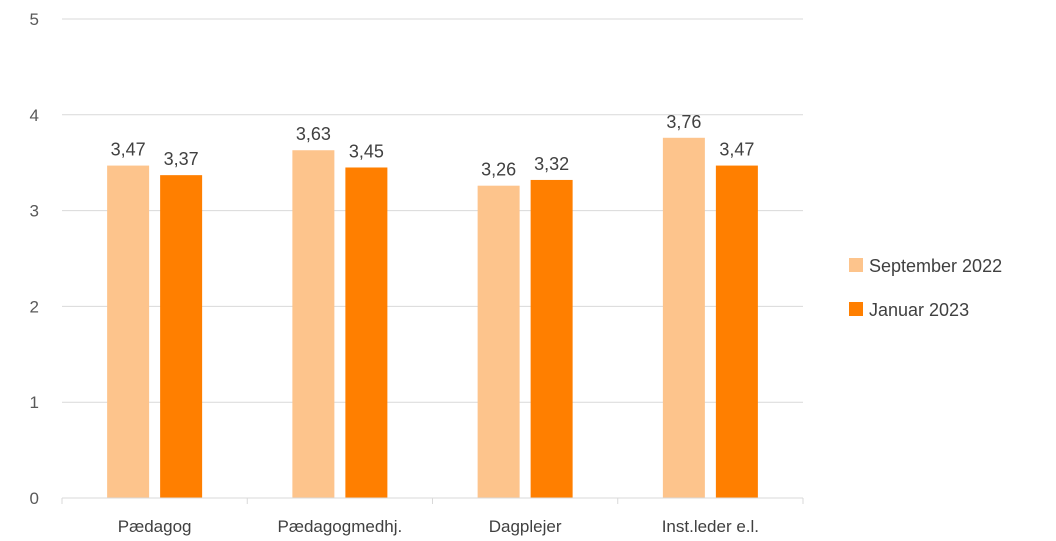 This screenshot has height=541, width=1056. Describe the element at coordinates (433, 146) in the screenshot. I see `data-labels: 3,47 3,37 3,63 3,45 3,26 3,32 3,76 3,47` at that location.